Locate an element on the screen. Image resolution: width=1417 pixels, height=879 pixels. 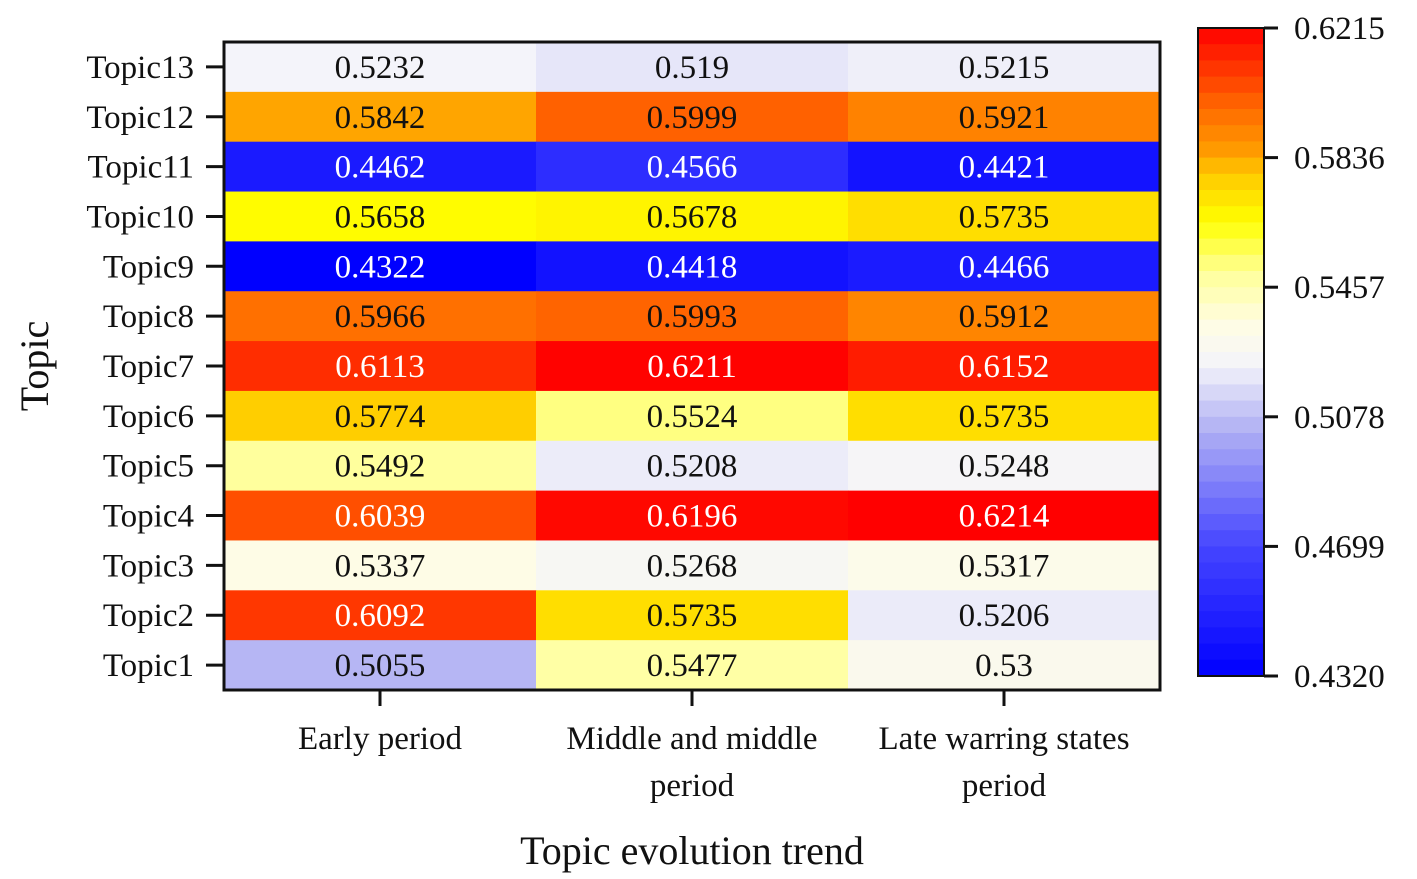
y-tick-label: Topic12 is located at coordinates (140, 118).